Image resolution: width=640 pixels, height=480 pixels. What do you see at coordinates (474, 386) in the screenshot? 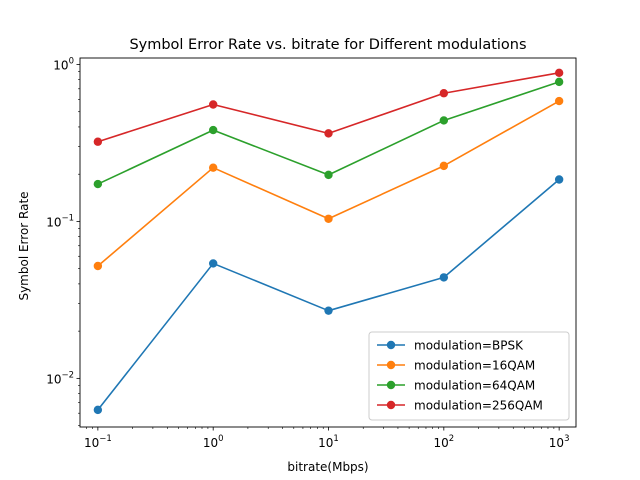
I see `legend-label-2: modulation=64QAM` at bounding box center [474, 386].